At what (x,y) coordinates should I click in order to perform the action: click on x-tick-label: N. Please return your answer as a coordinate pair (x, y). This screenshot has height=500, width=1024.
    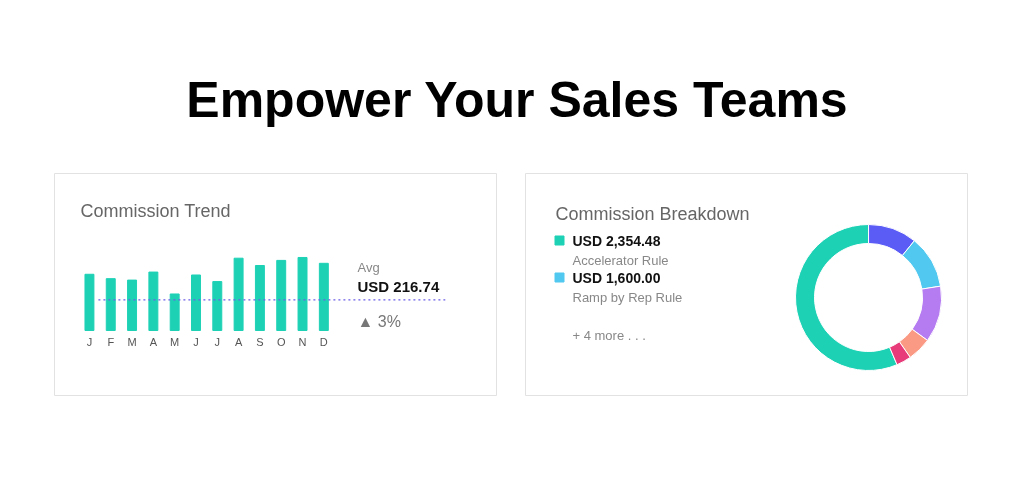
    Looking at the image, I should click on (302, 342).